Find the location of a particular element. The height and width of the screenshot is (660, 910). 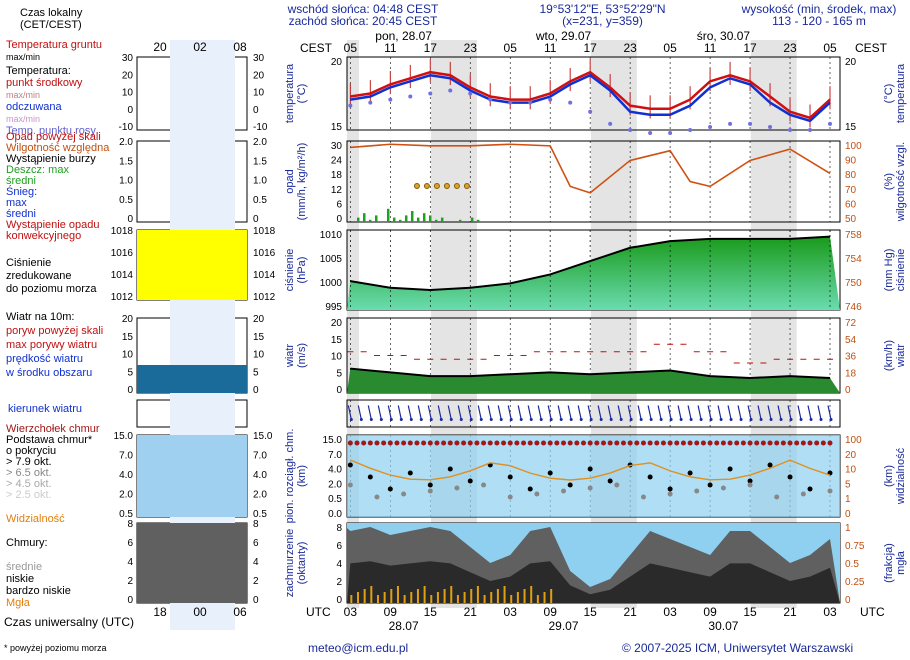

convective-marker is located at coordinates (456, 186).